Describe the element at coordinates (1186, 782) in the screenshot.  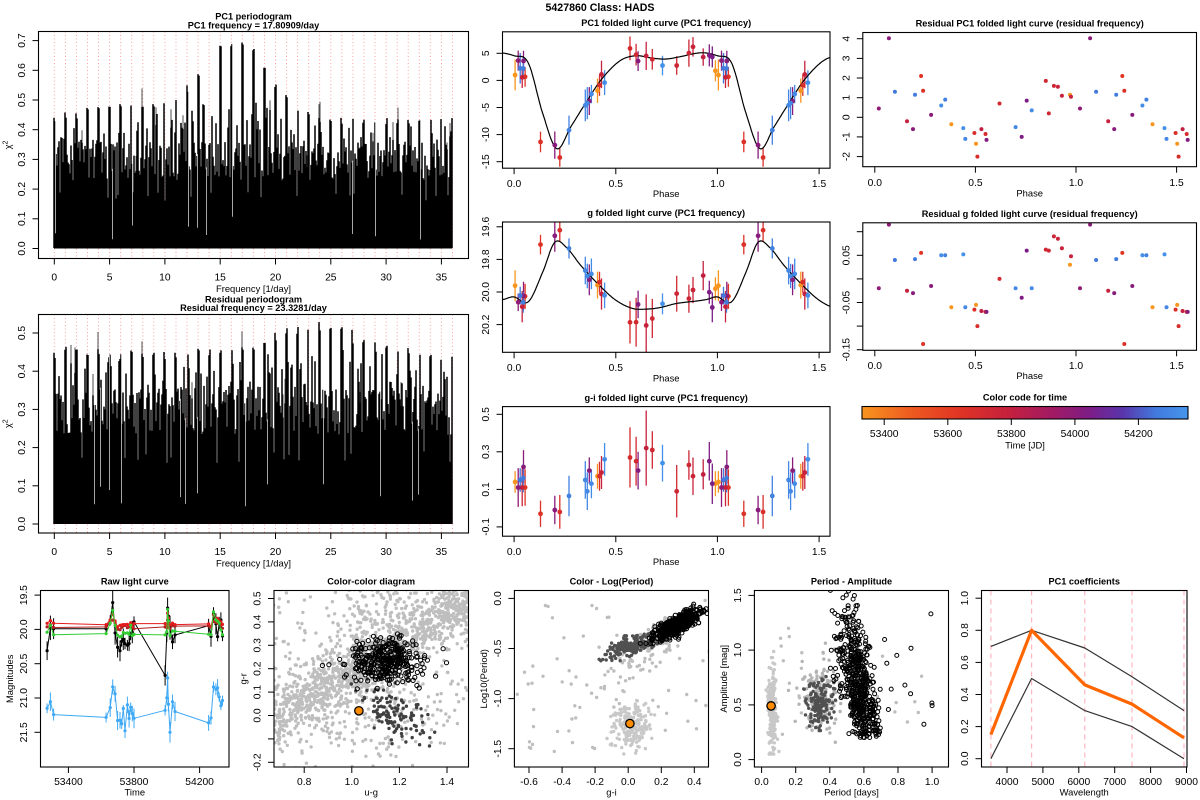
I see `svg-text: 9000` at that location.